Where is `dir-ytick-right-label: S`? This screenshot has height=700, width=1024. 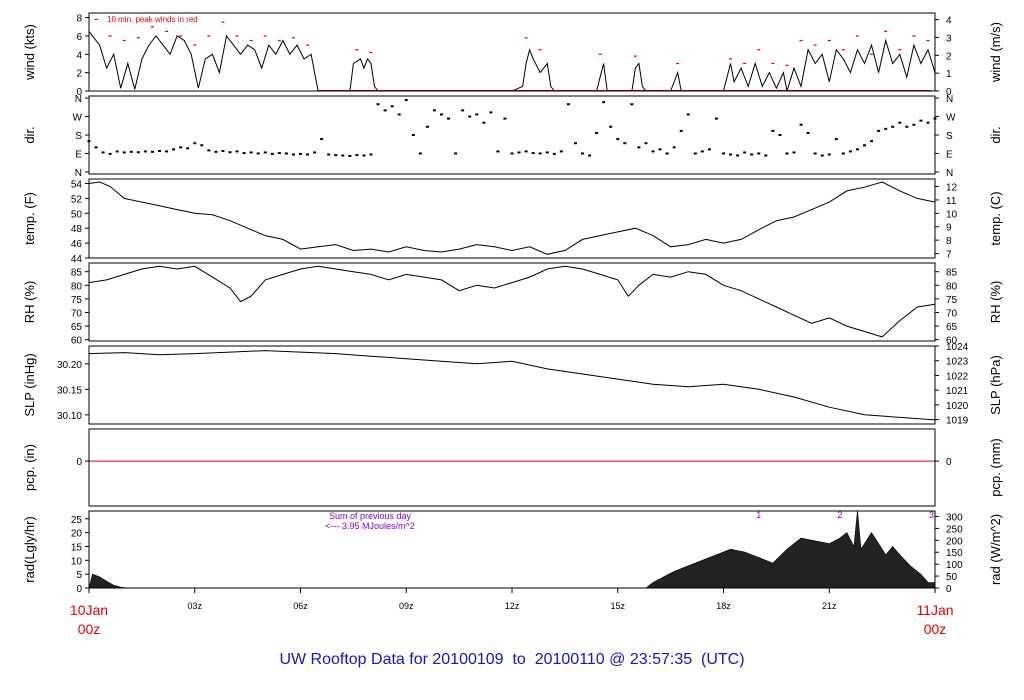
dir-ytick-right-label: S is located at coordinates (949, 136).